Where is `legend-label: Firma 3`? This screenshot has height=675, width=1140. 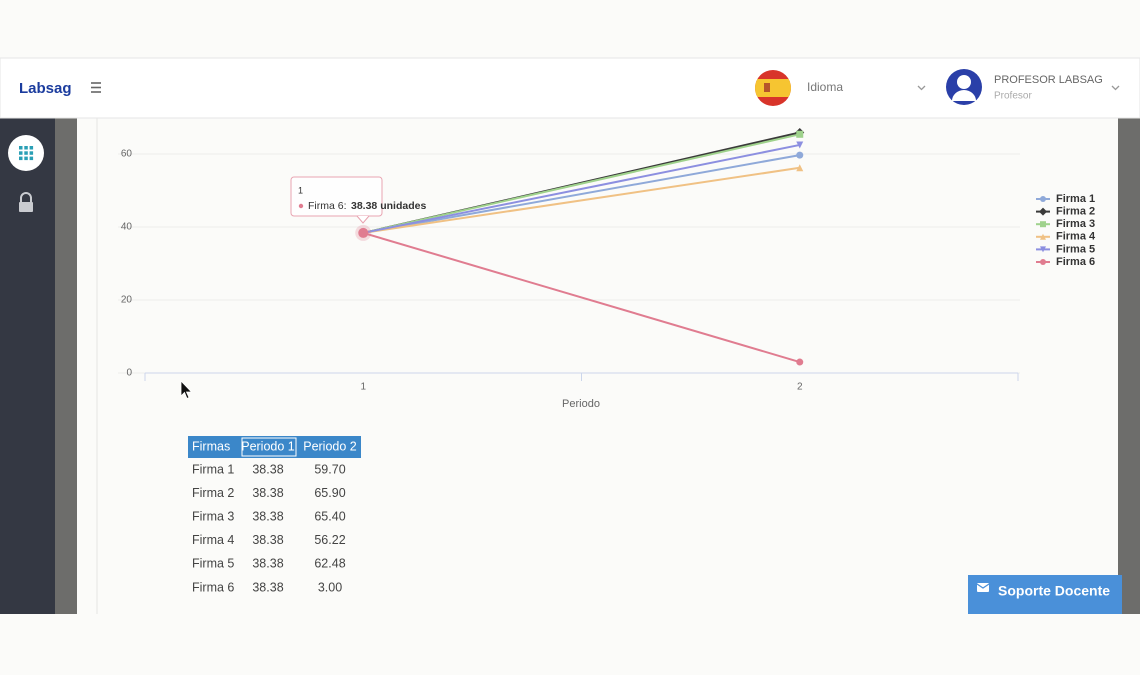
legend-label: Firma 3 is located at coordinates (1075, 224).